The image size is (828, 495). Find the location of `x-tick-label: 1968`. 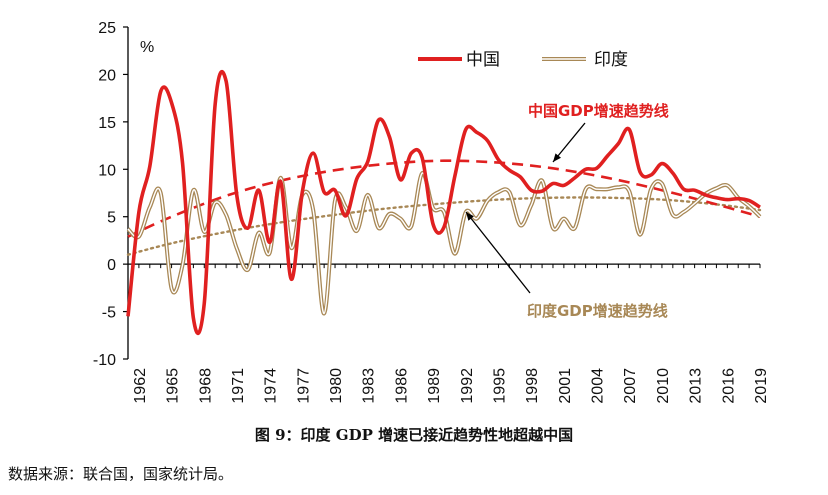

x-tick-label: 1968 is located at coordinates (205, 386).